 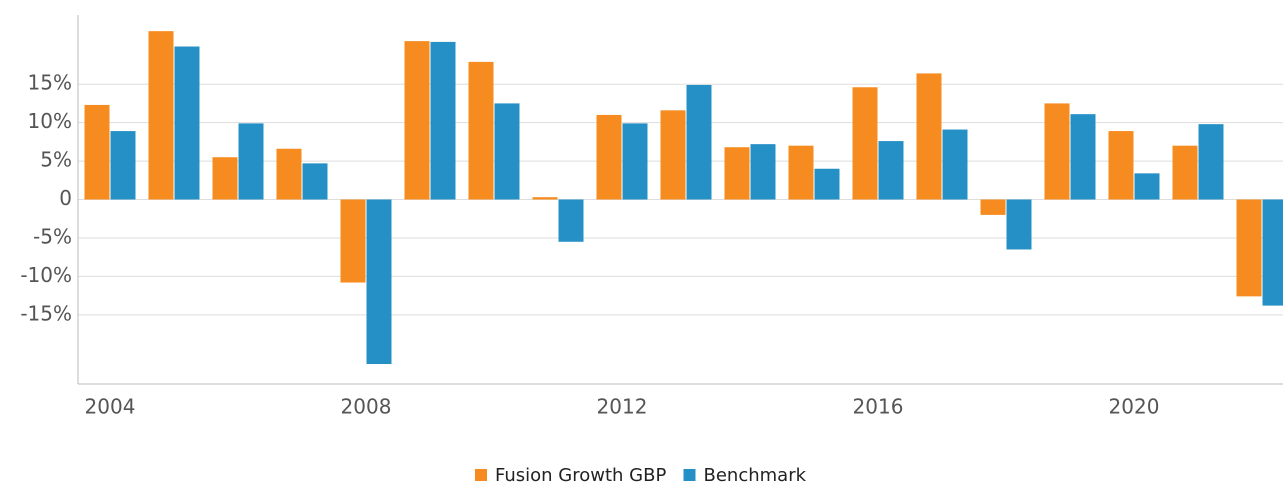 What do you see at coordinates (580, 475) in the screenshot?
I see `legend-label: Fusion Growth GBP` at bounding box center [580, 475].